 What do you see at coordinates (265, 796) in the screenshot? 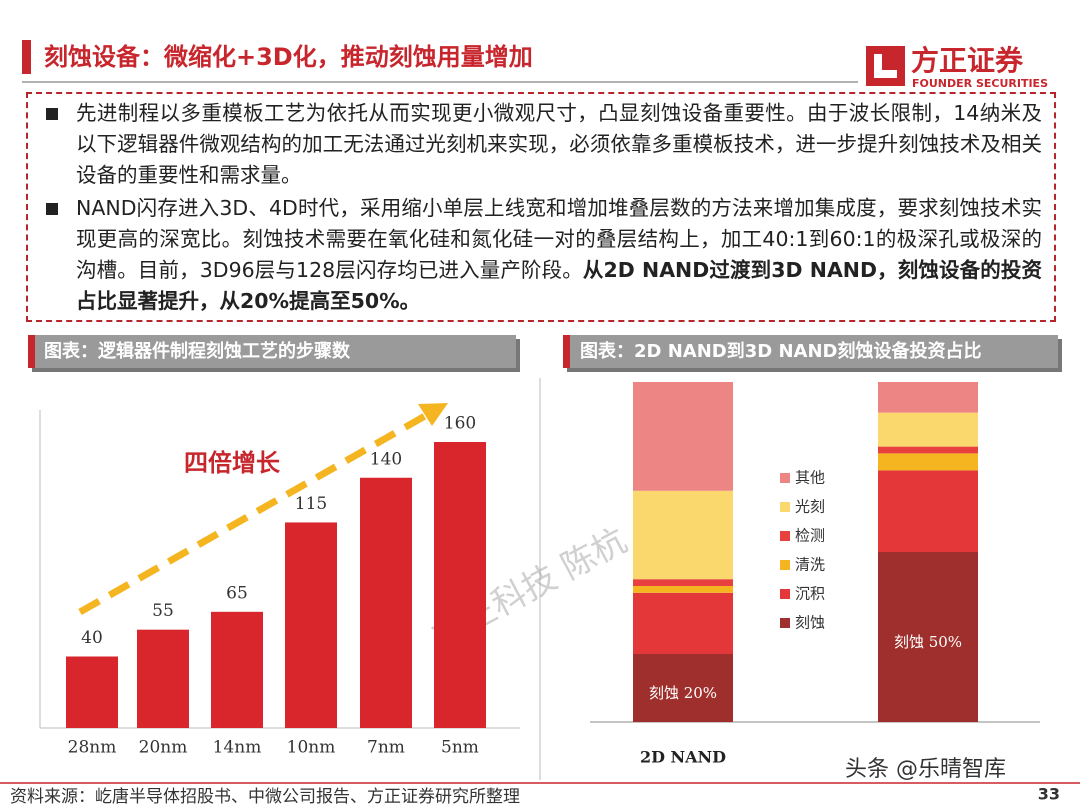
I see `source: 资料来源：屹唐半导体招股书、中微公司报告、方正证券研究所整理` at bounding box center [265, 796].